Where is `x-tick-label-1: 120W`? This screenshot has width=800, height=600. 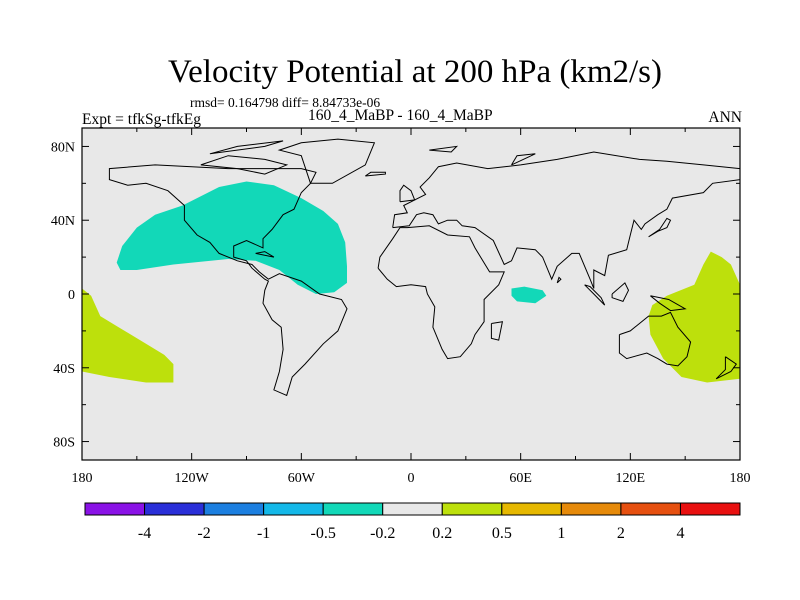 x-tick-label-1: 120W is located at coordinates (192, 478).